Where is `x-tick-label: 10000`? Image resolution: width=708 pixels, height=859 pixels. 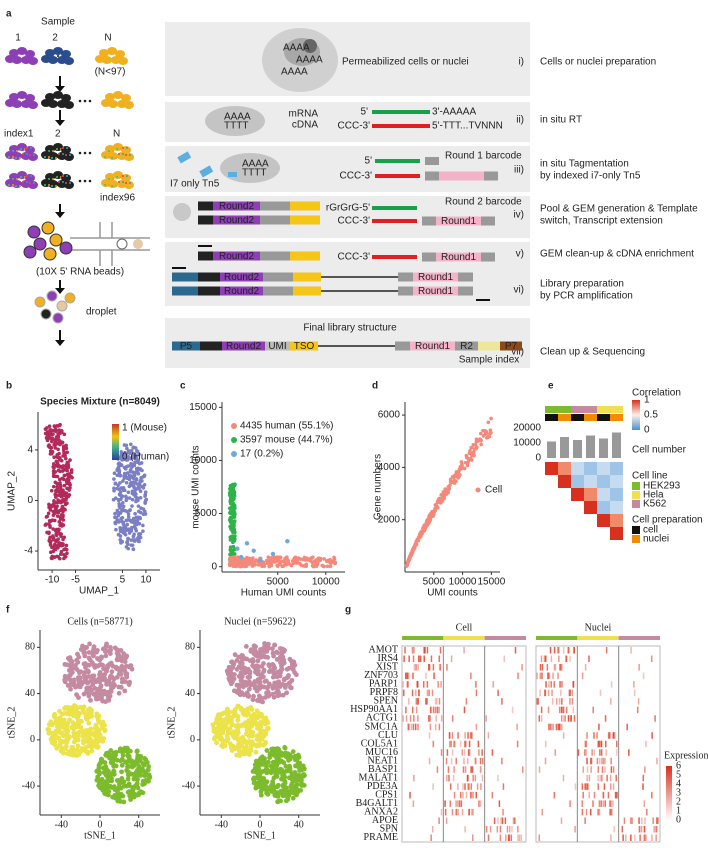
x-tick-label: 10000 is located at coordinates (326, 582).